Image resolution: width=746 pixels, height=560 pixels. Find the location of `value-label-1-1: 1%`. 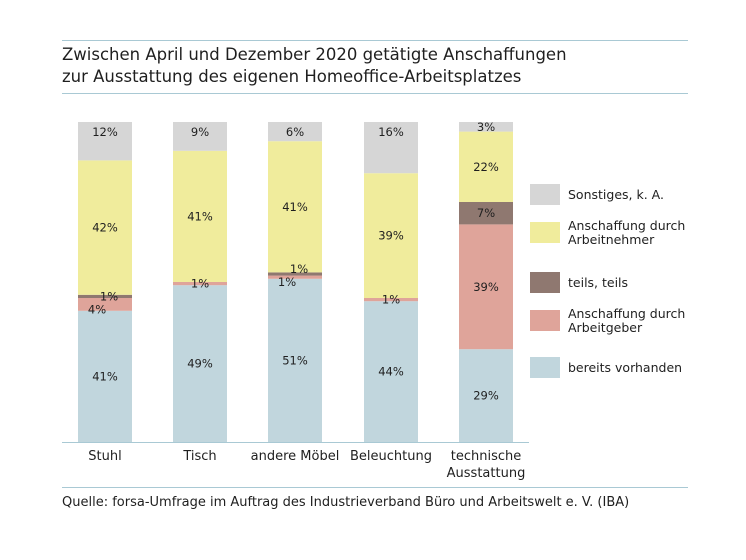

value-label-1-1: 1% is located at coordinates (200, 284).